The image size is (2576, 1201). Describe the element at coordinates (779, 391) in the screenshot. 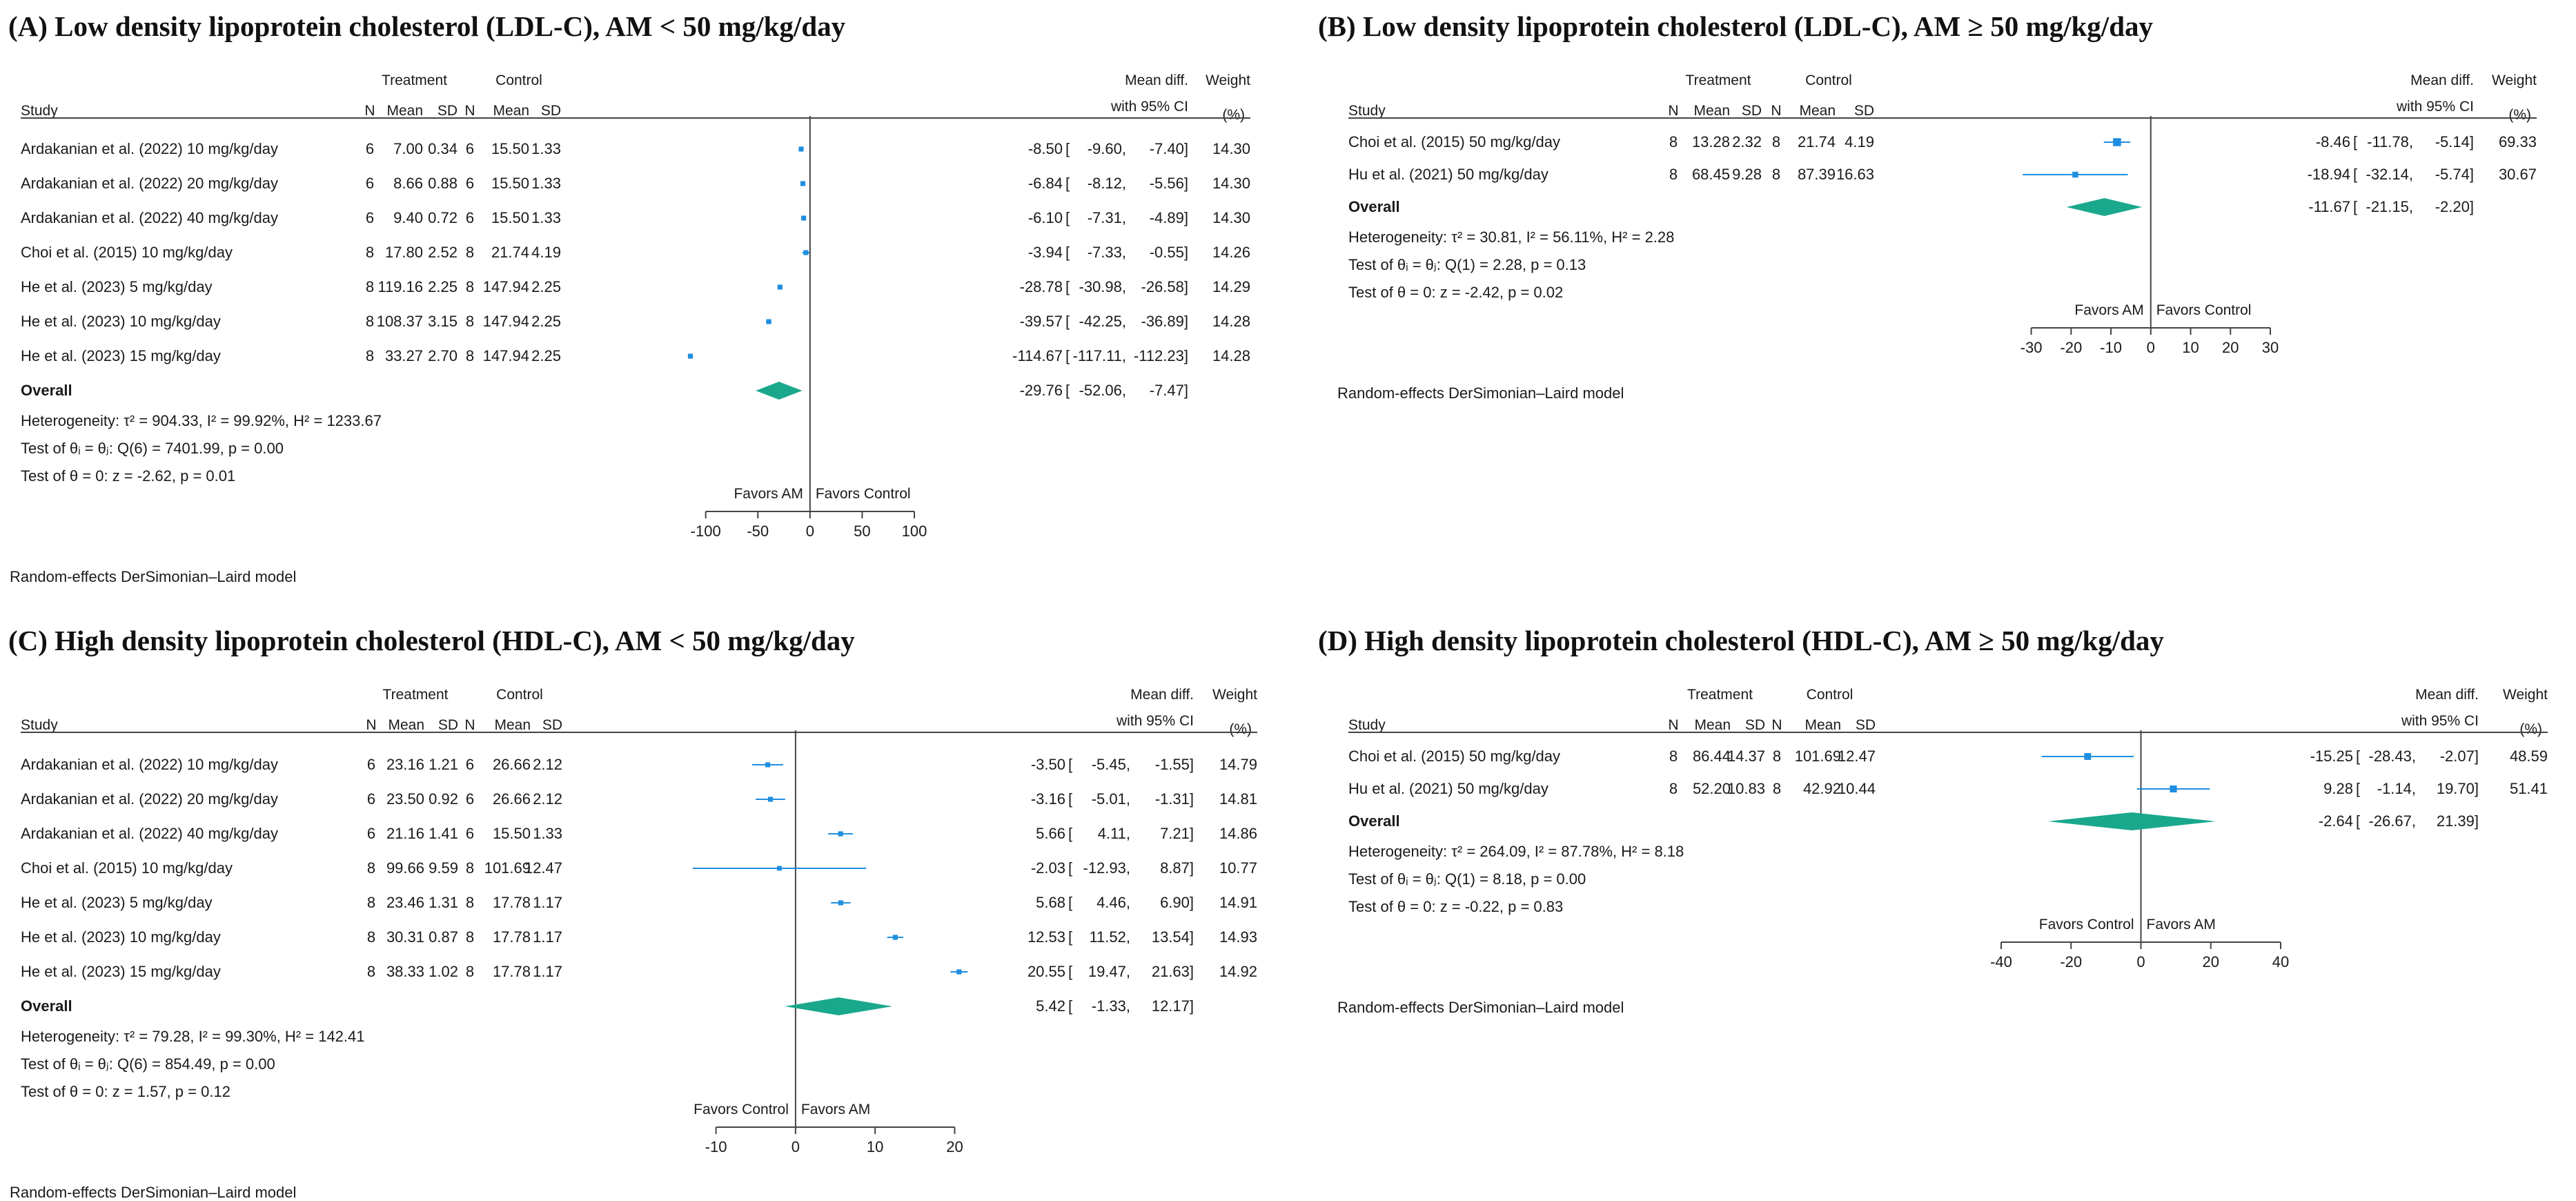

I see `overall-effect-diamond` at that location.